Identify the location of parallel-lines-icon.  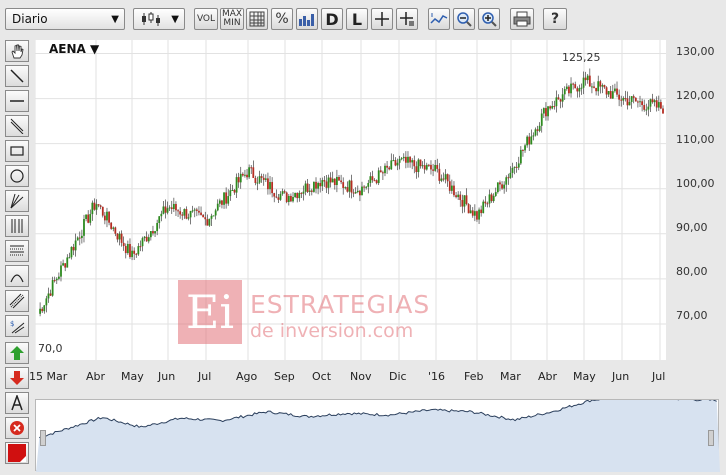
(17, 126).